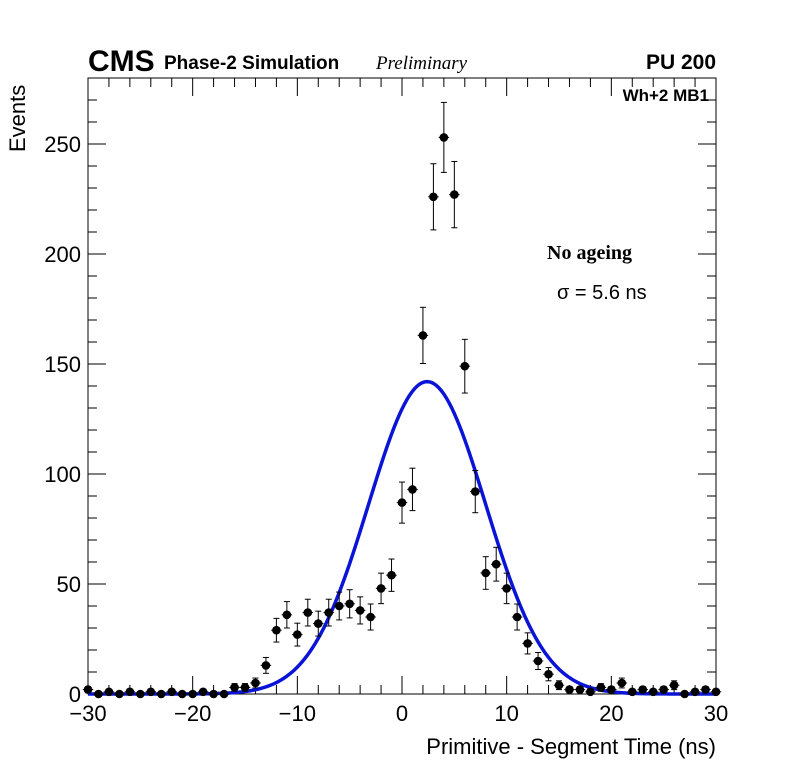 This screenshot has width=796, height=772. Describe the element at coordinates (17, 118) in the screenshot. I see `y-axis-title: Events` at that location.